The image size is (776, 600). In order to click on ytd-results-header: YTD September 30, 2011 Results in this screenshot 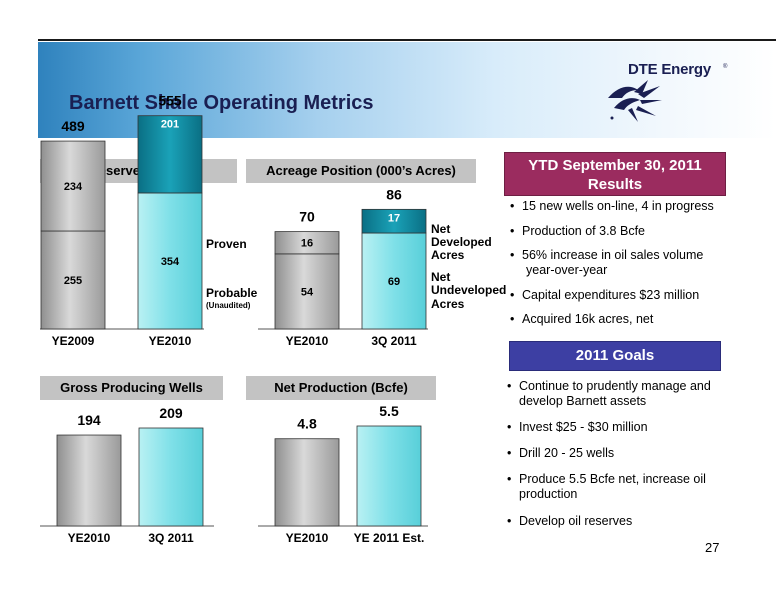, I will do `click(615, 174)`.